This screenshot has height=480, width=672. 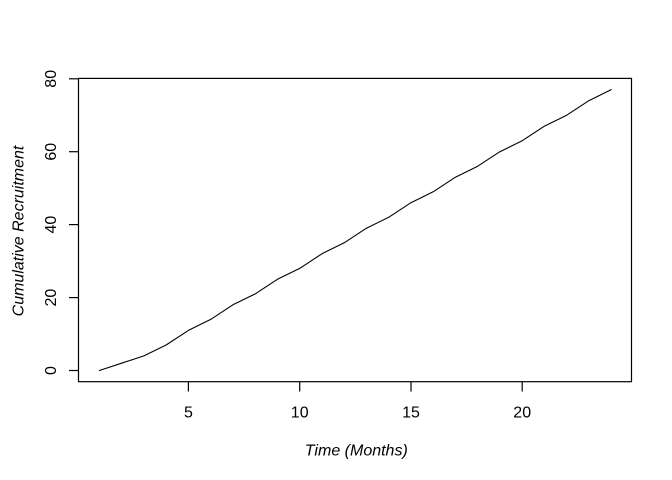 What do you see at coordinates (356, 451) in the screenshot?
I see `svg-text: Time (Months)` at bounding box center [356, 451].